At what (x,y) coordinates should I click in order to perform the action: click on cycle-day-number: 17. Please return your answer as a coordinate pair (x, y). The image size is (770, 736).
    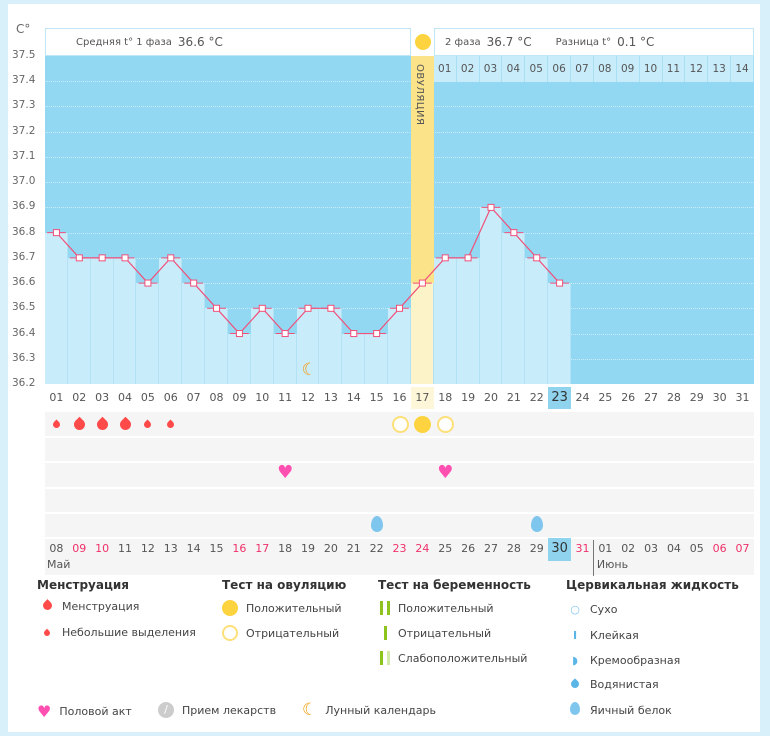
    Looking at the image, I should click on (422, 398).